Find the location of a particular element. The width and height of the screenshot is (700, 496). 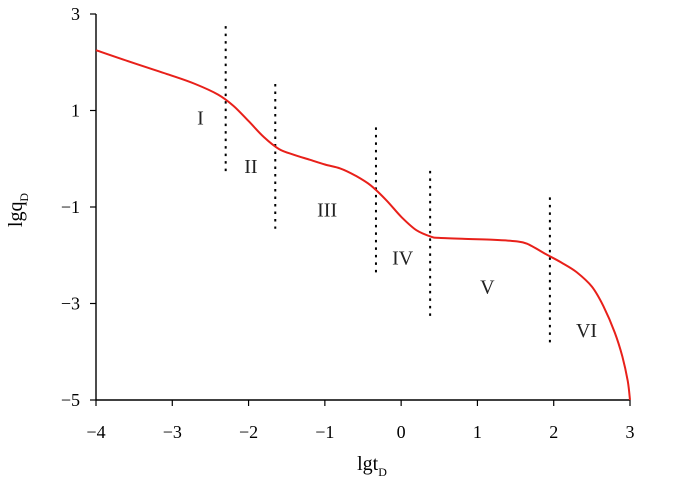

y-tick-label: −3 is located at coordinates (70, 304).